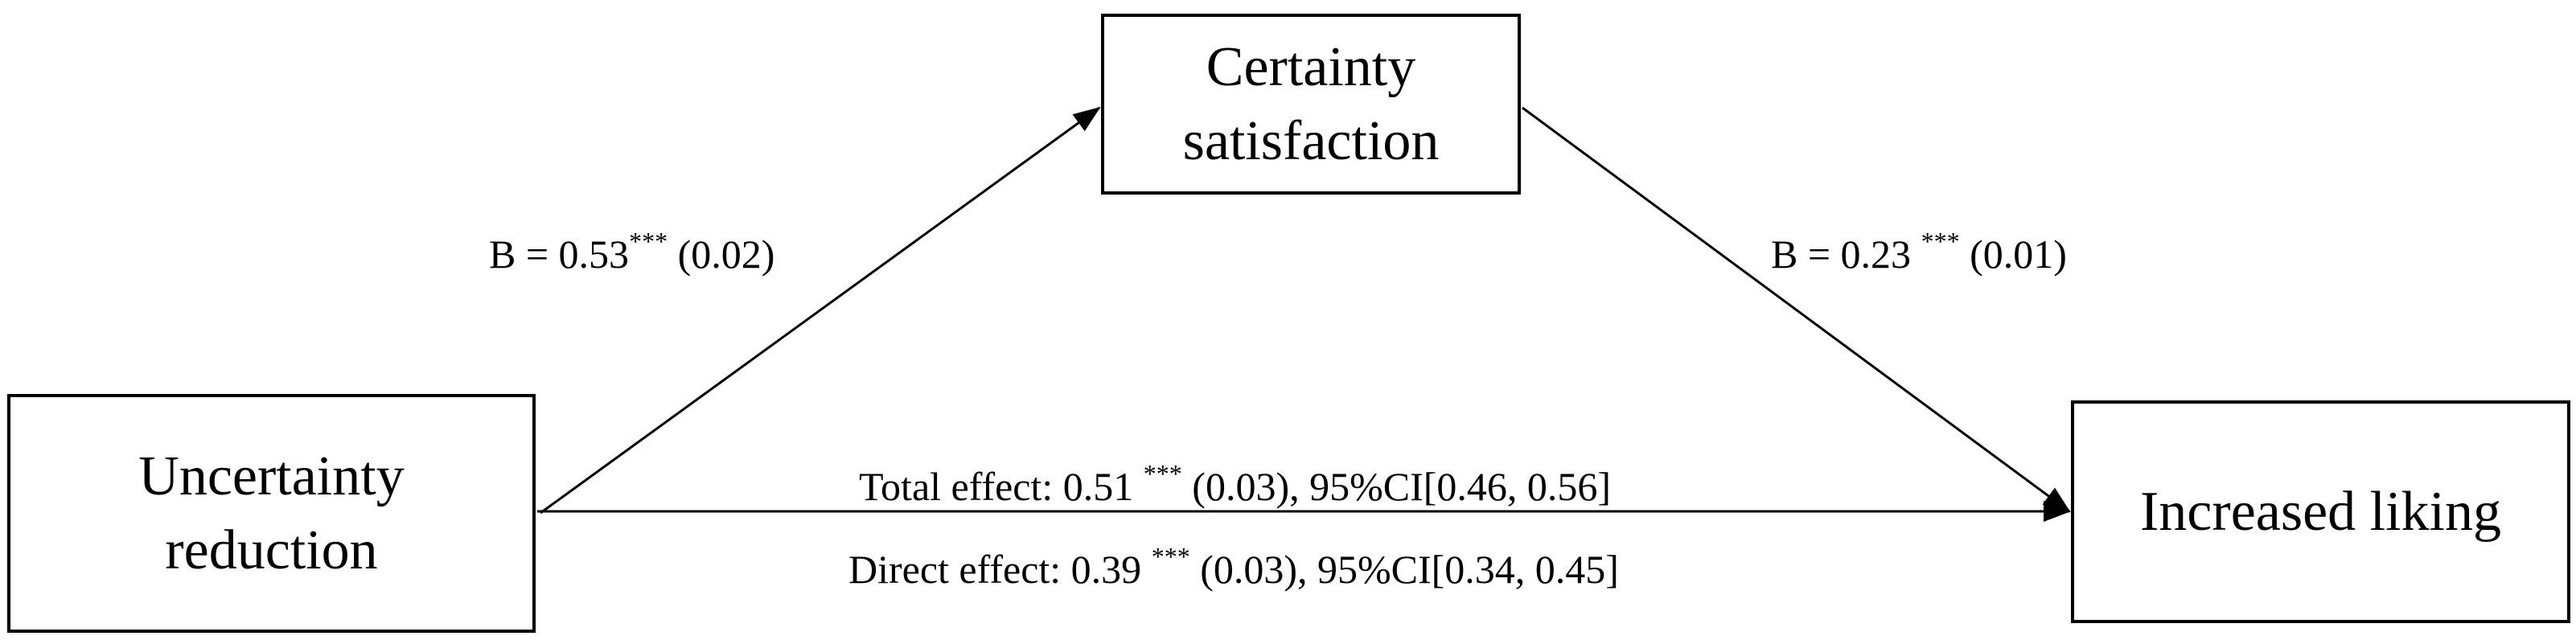  Describe the element at coordinates (2013, 254) in the screenshot. I see `path-b-se: (0.01)` at that location.